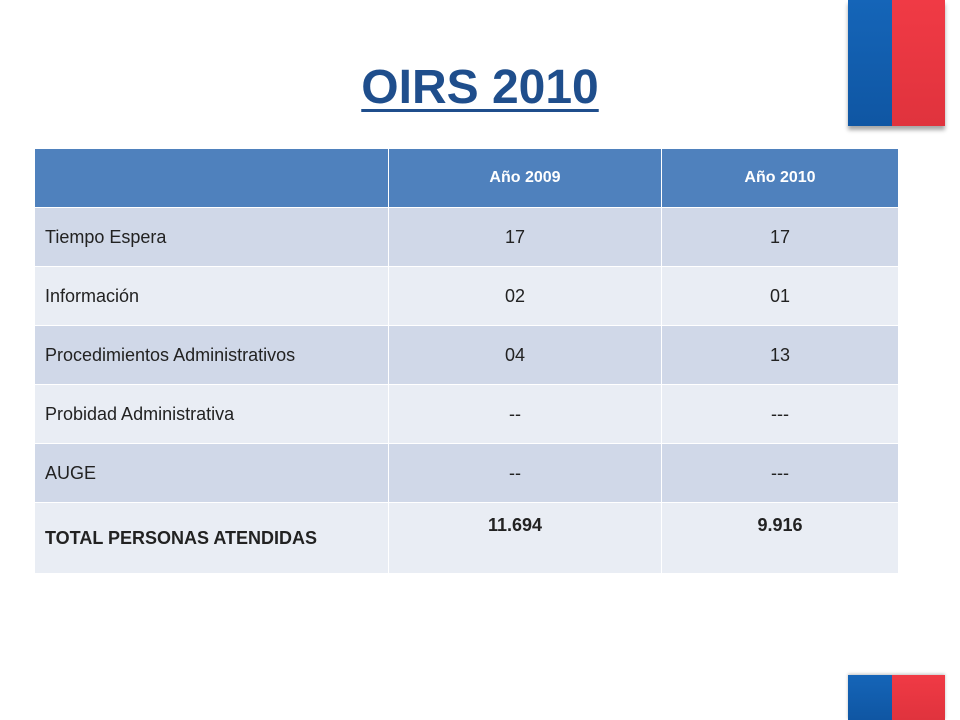 Image resolution: width=960 pixels, height=720 pixels. Describe the element at coordinates (780, 355) in the screenshot. I see `value-2010: 13` at that location.